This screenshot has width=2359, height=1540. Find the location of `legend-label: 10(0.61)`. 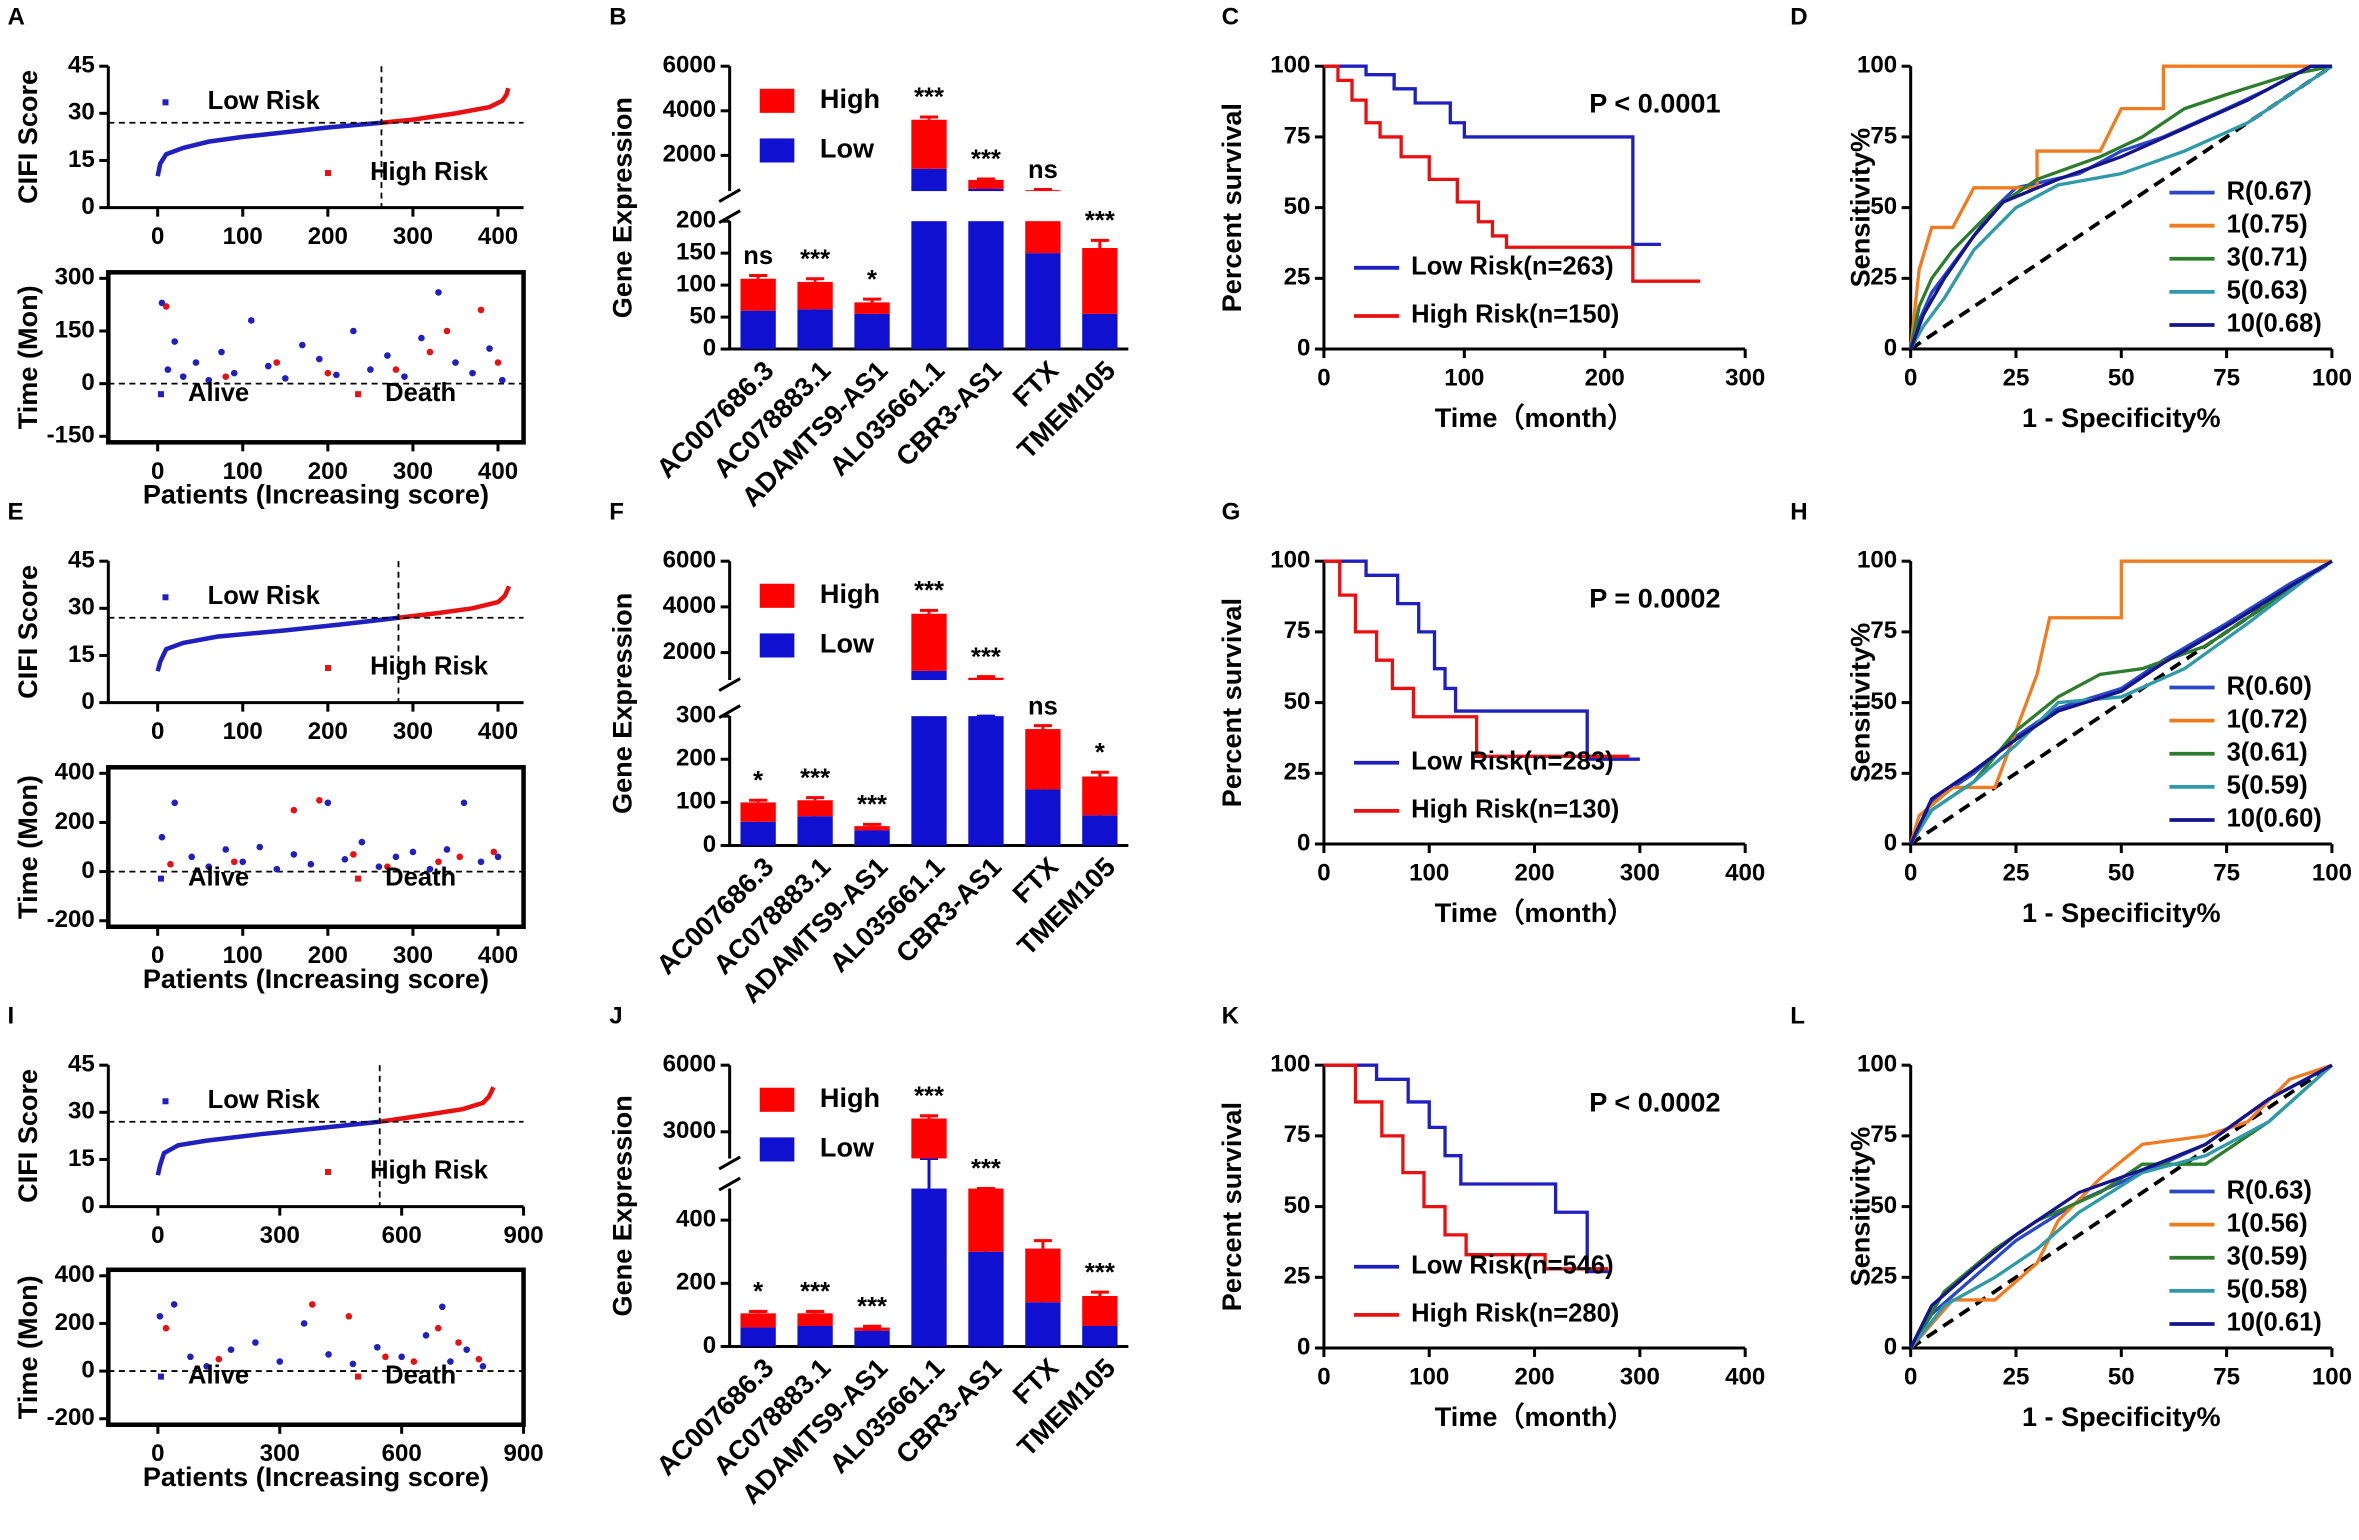

legend-label: 10(0.61) is located at coordinates (2274, 1323).